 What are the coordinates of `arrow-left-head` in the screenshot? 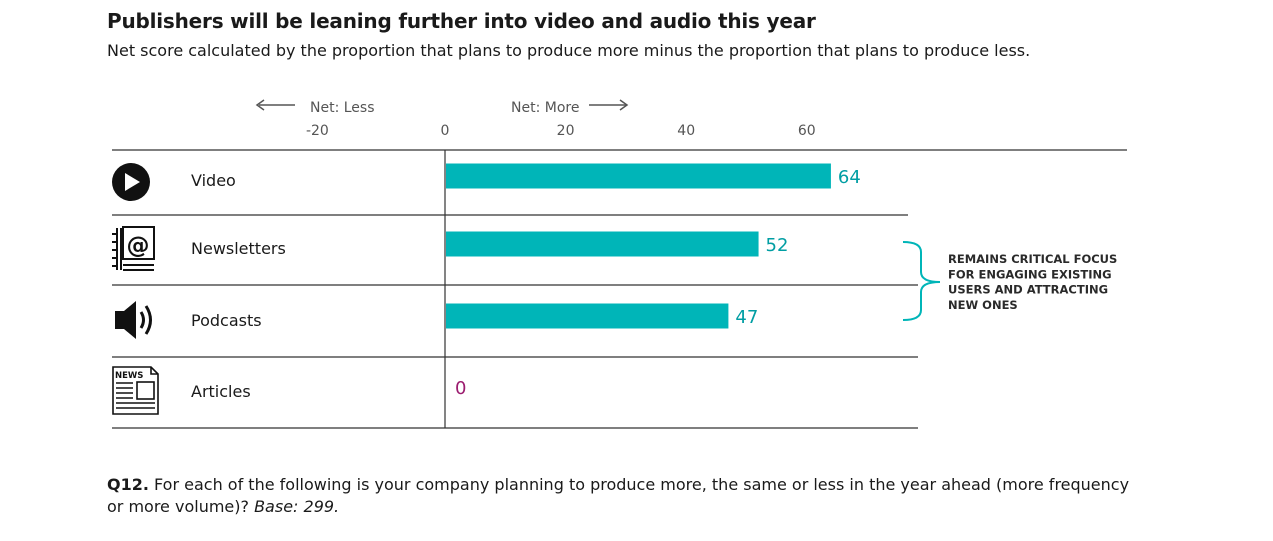 It's located at (260, 105).